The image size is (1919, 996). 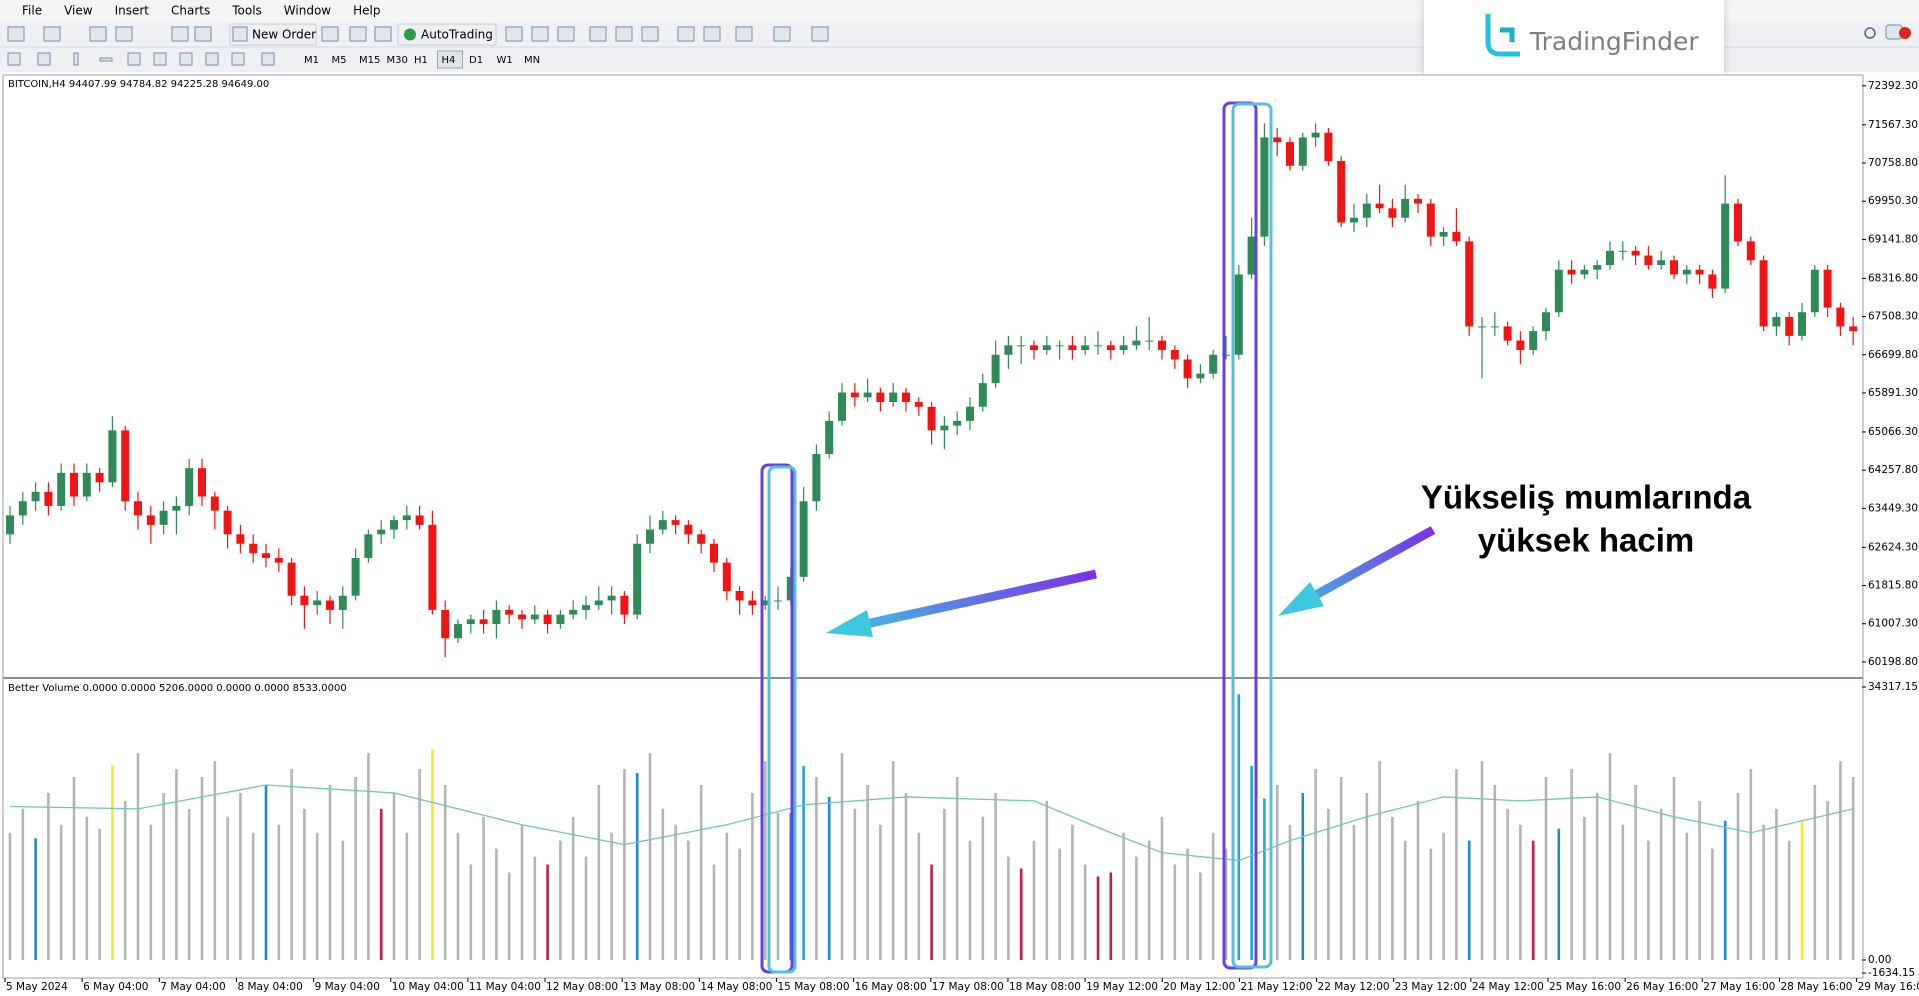 I want to click on x-tick-label: 26 May 16:00, so click(x=1662, y=987).